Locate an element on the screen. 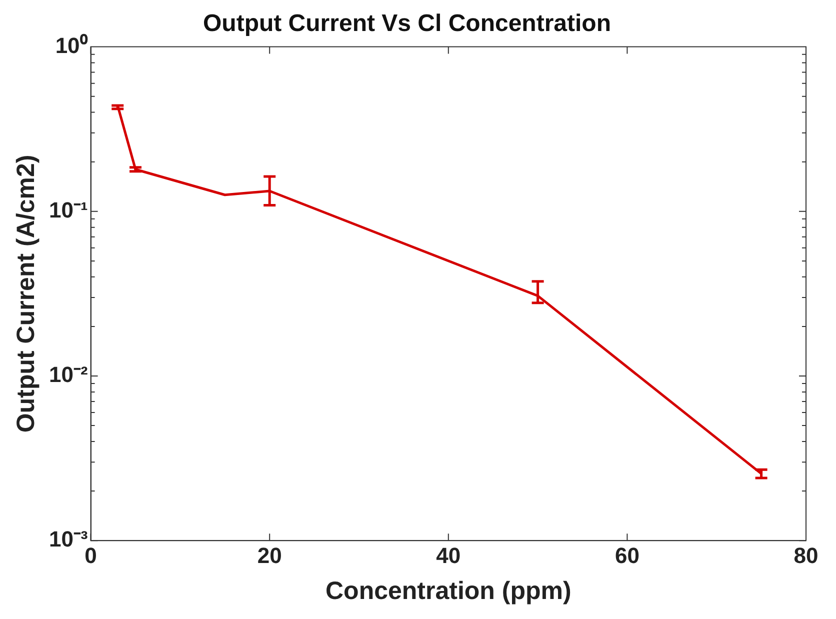 Image resolution: width=836 pixels, height=619 pixels. y-tick-label: 10⁻² is located at coordinates (68, 375).